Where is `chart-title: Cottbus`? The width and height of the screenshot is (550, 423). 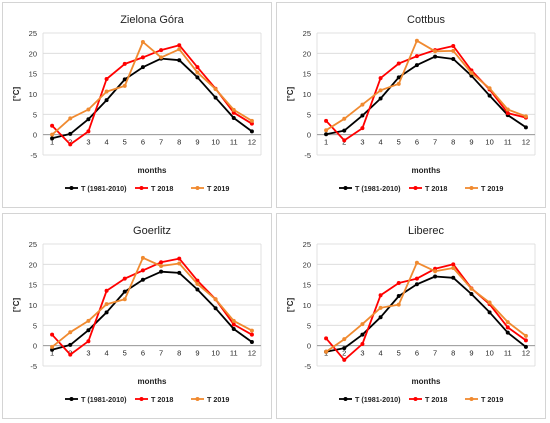
chart-title: Cottbus is located at coordinates (426, 20).